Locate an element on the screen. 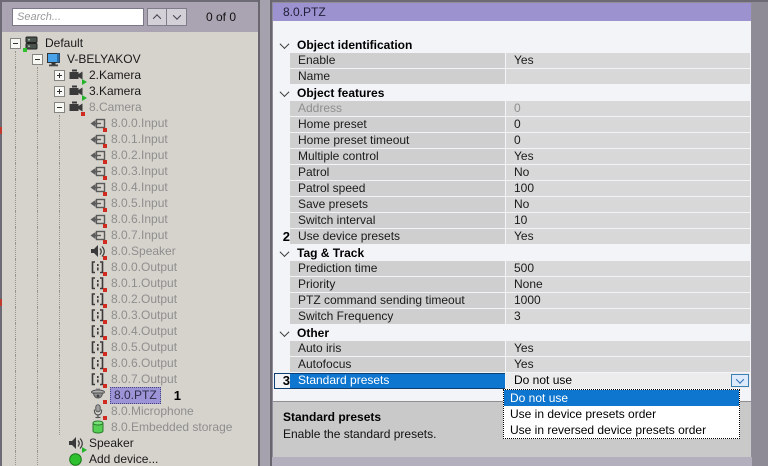 The image size is (768, 466). tree-item-8-0-0-input: 8.0.0.Input is located at coordinates (130, 123).